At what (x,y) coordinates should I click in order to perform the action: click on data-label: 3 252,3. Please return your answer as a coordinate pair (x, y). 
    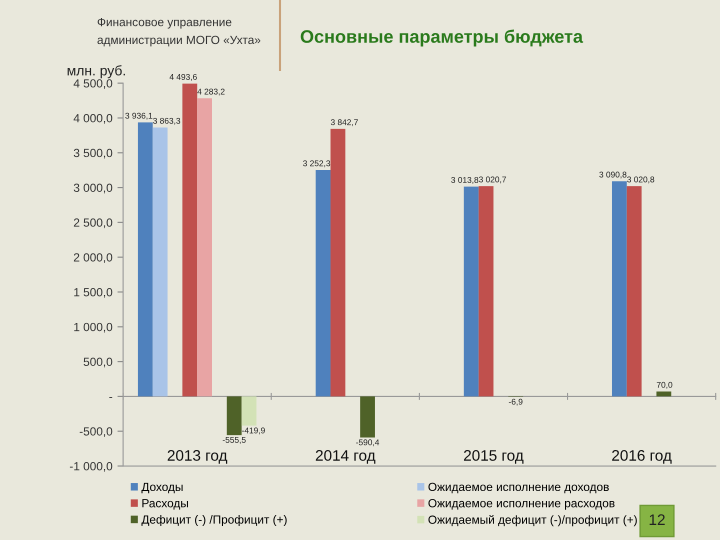
    Looking at the image, I should click on (316, 164).